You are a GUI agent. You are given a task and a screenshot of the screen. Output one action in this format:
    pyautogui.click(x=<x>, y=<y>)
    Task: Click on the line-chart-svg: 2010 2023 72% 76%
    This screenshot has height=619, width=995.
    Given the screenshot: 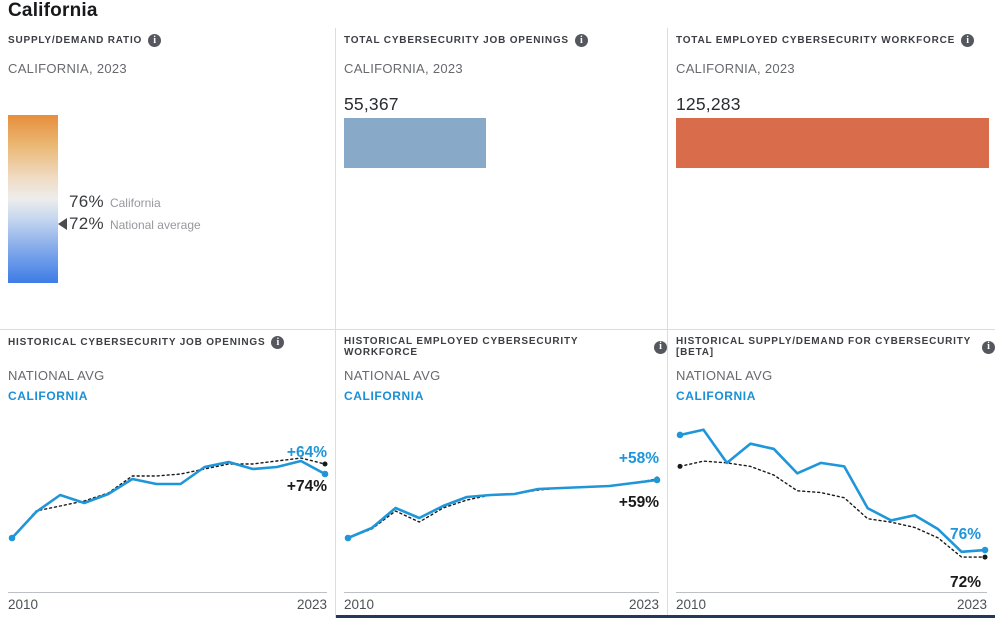 What is the action you would take?
    pyautogui.click(x=832, y=520)
    